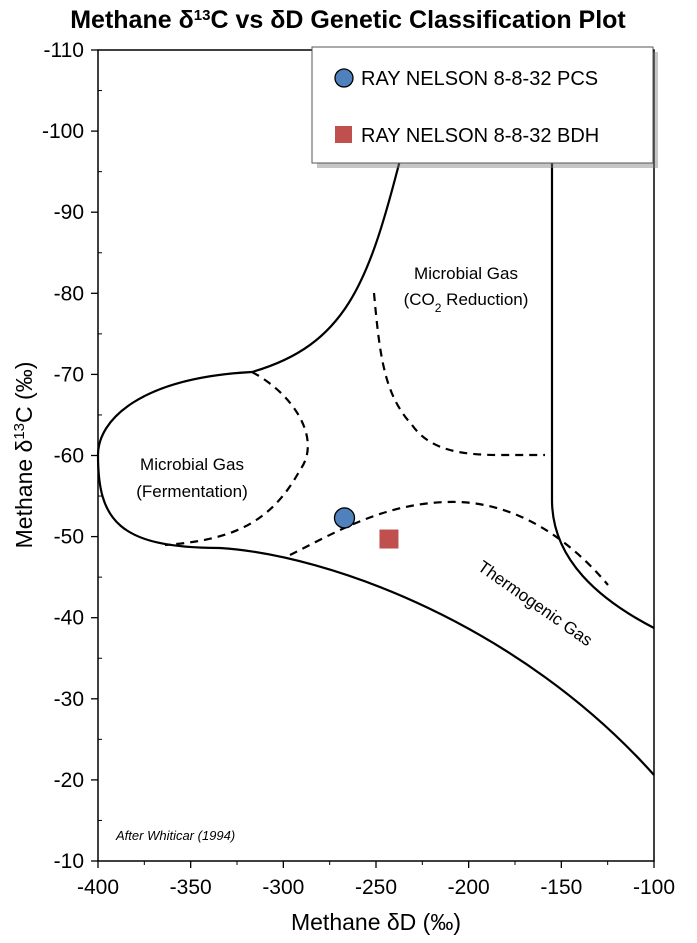 This screenshot has height=943, width=697. Describe the element at coordinates (376, 887) in the screenshot. I see `x-tick-label: -250` at that location.